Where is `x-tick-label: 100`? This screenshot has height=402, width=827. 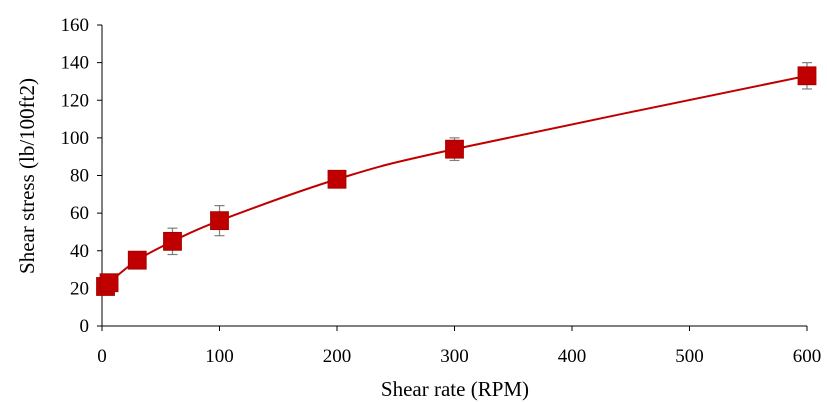
x-tick-label: 100 is located at coordinates (219, 356).